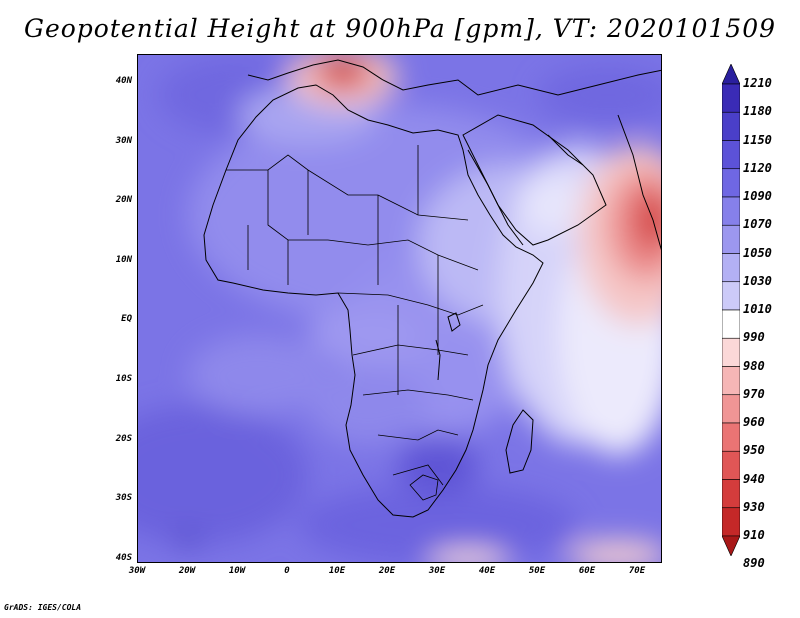 The height and width of the screenshot is (618, 800). What do you see at coordinates (754, 337) in the screenshot?
I see `colorbar-level-label: 990` at bounding box center [754, 337].